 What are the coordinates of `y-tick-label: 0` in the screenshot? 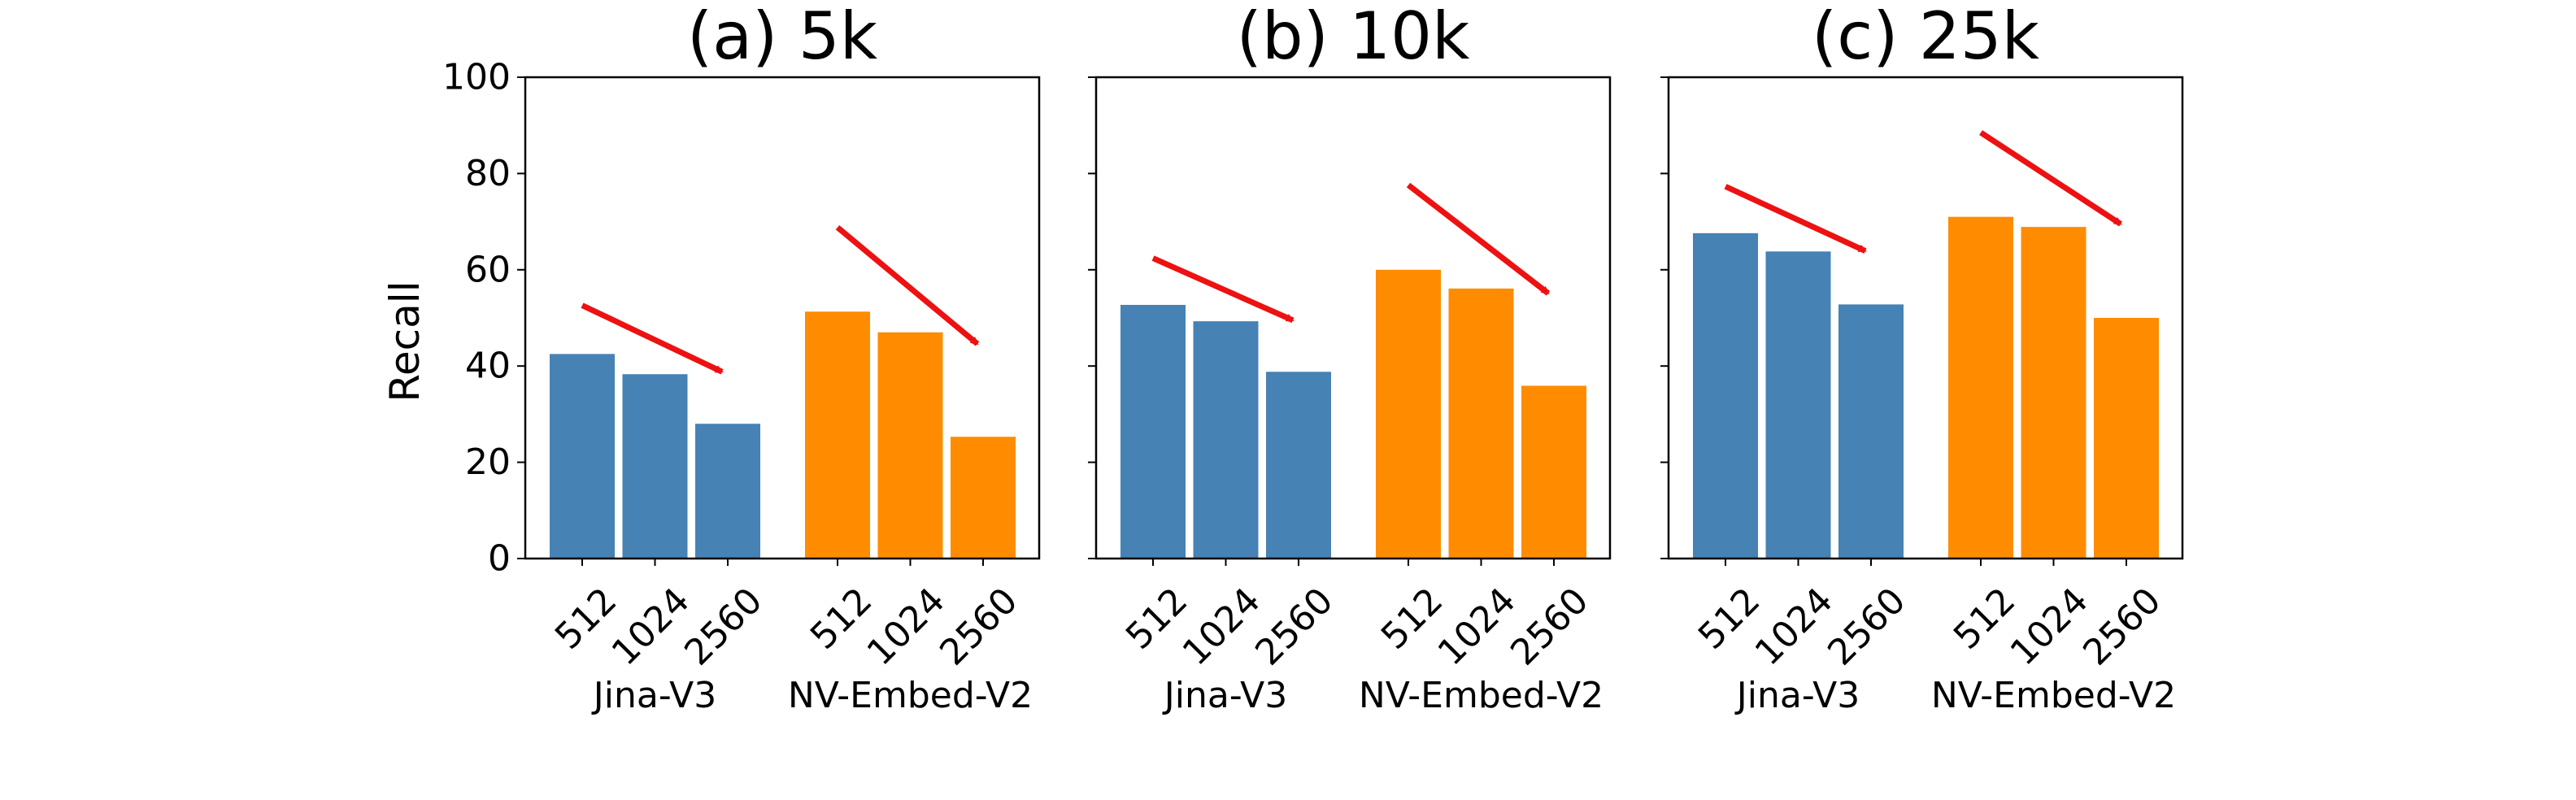 It's located at (499, 559).